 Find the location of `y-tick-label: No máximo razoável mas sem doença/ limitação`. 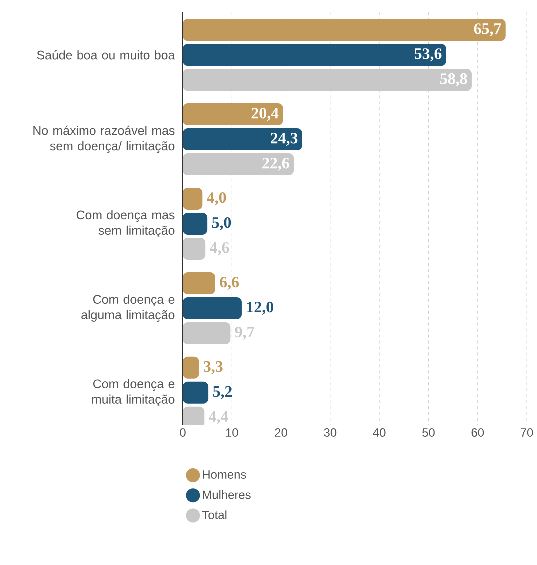

y-tick-label: No máximo razoável mas sem doença/ limitação is located at coordinates (104, 140).